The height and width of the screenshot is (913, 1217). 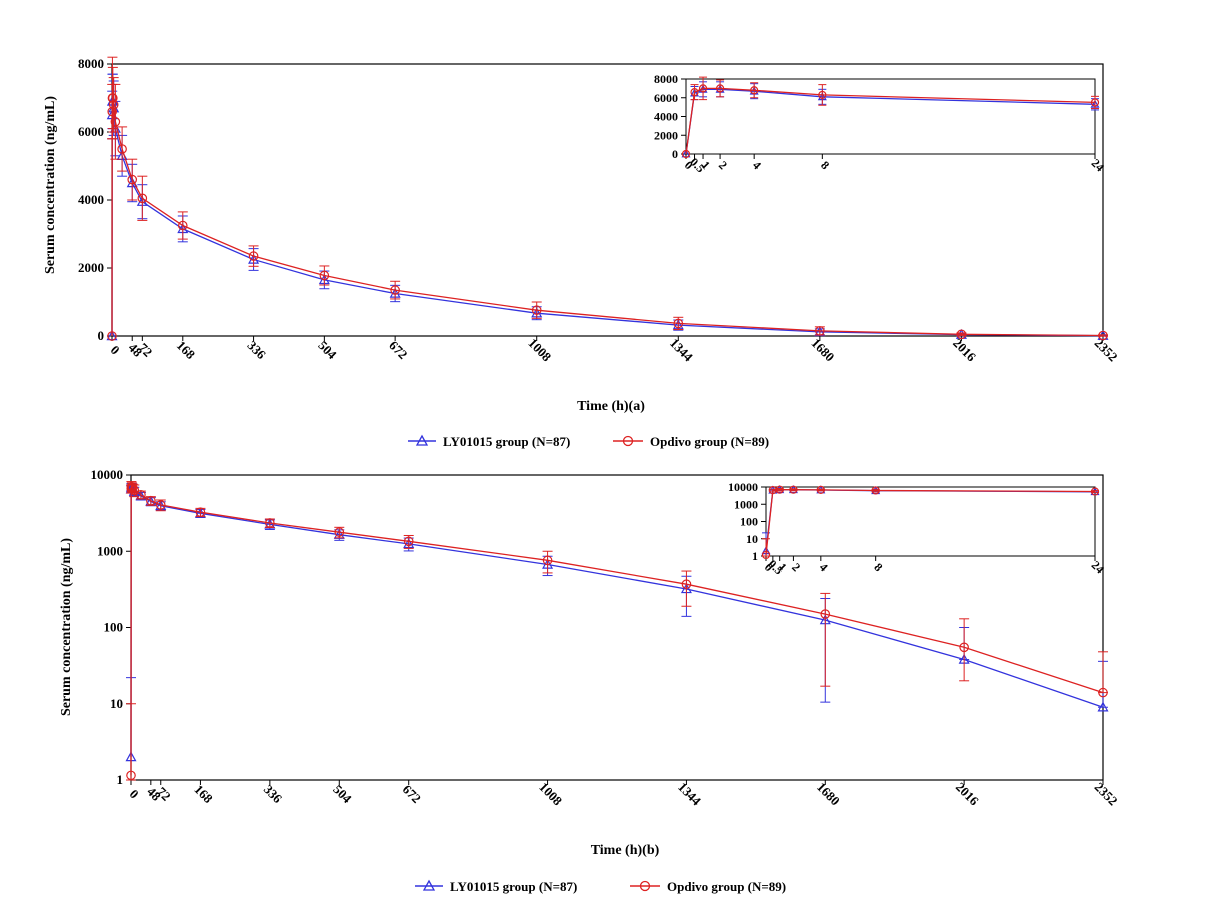 What do you see at coordinates (645, 886) in the screenshot?
I see `legend-b-circle-marker-icon` at bounding box center [645, 886].